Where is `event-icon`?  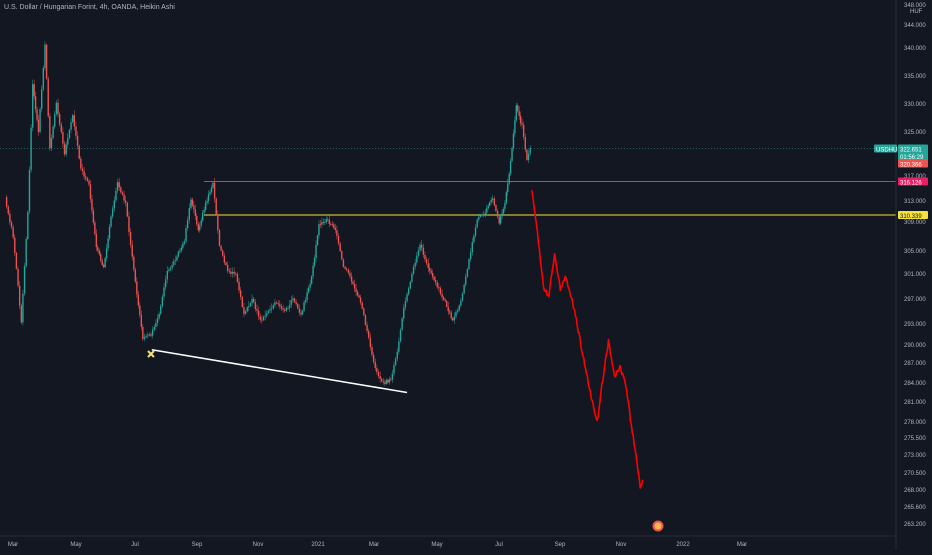 event-icon is located at coordinates (658, 526).